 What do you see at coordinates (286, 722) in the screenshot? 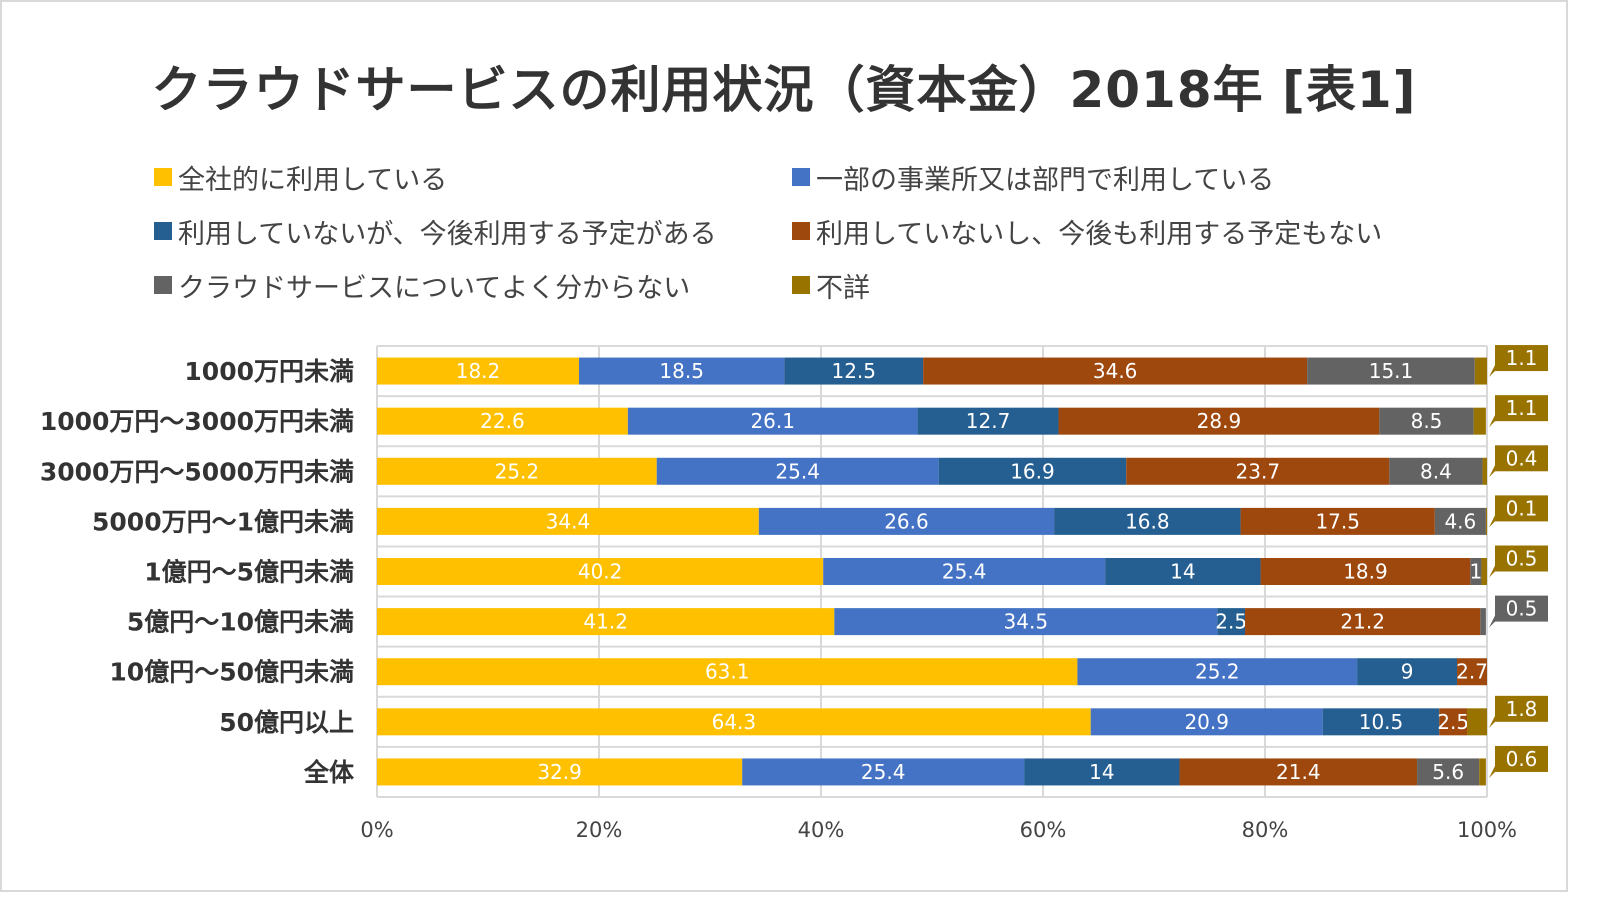
I see `category-label: 50億円以上` at bounding box center [286, 722].